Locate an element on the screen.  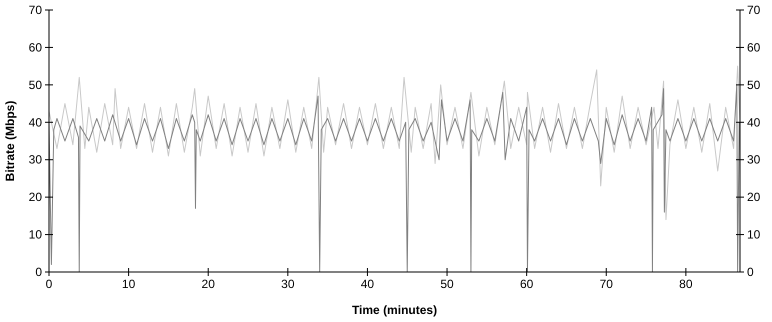
x-tick-label: 0 is located at coordinates (49, 284).